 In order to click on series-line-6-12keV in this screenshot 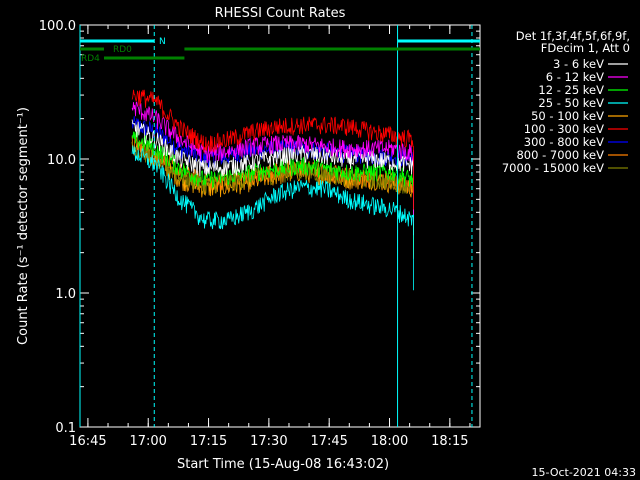, I will do `click(272, 162)`.